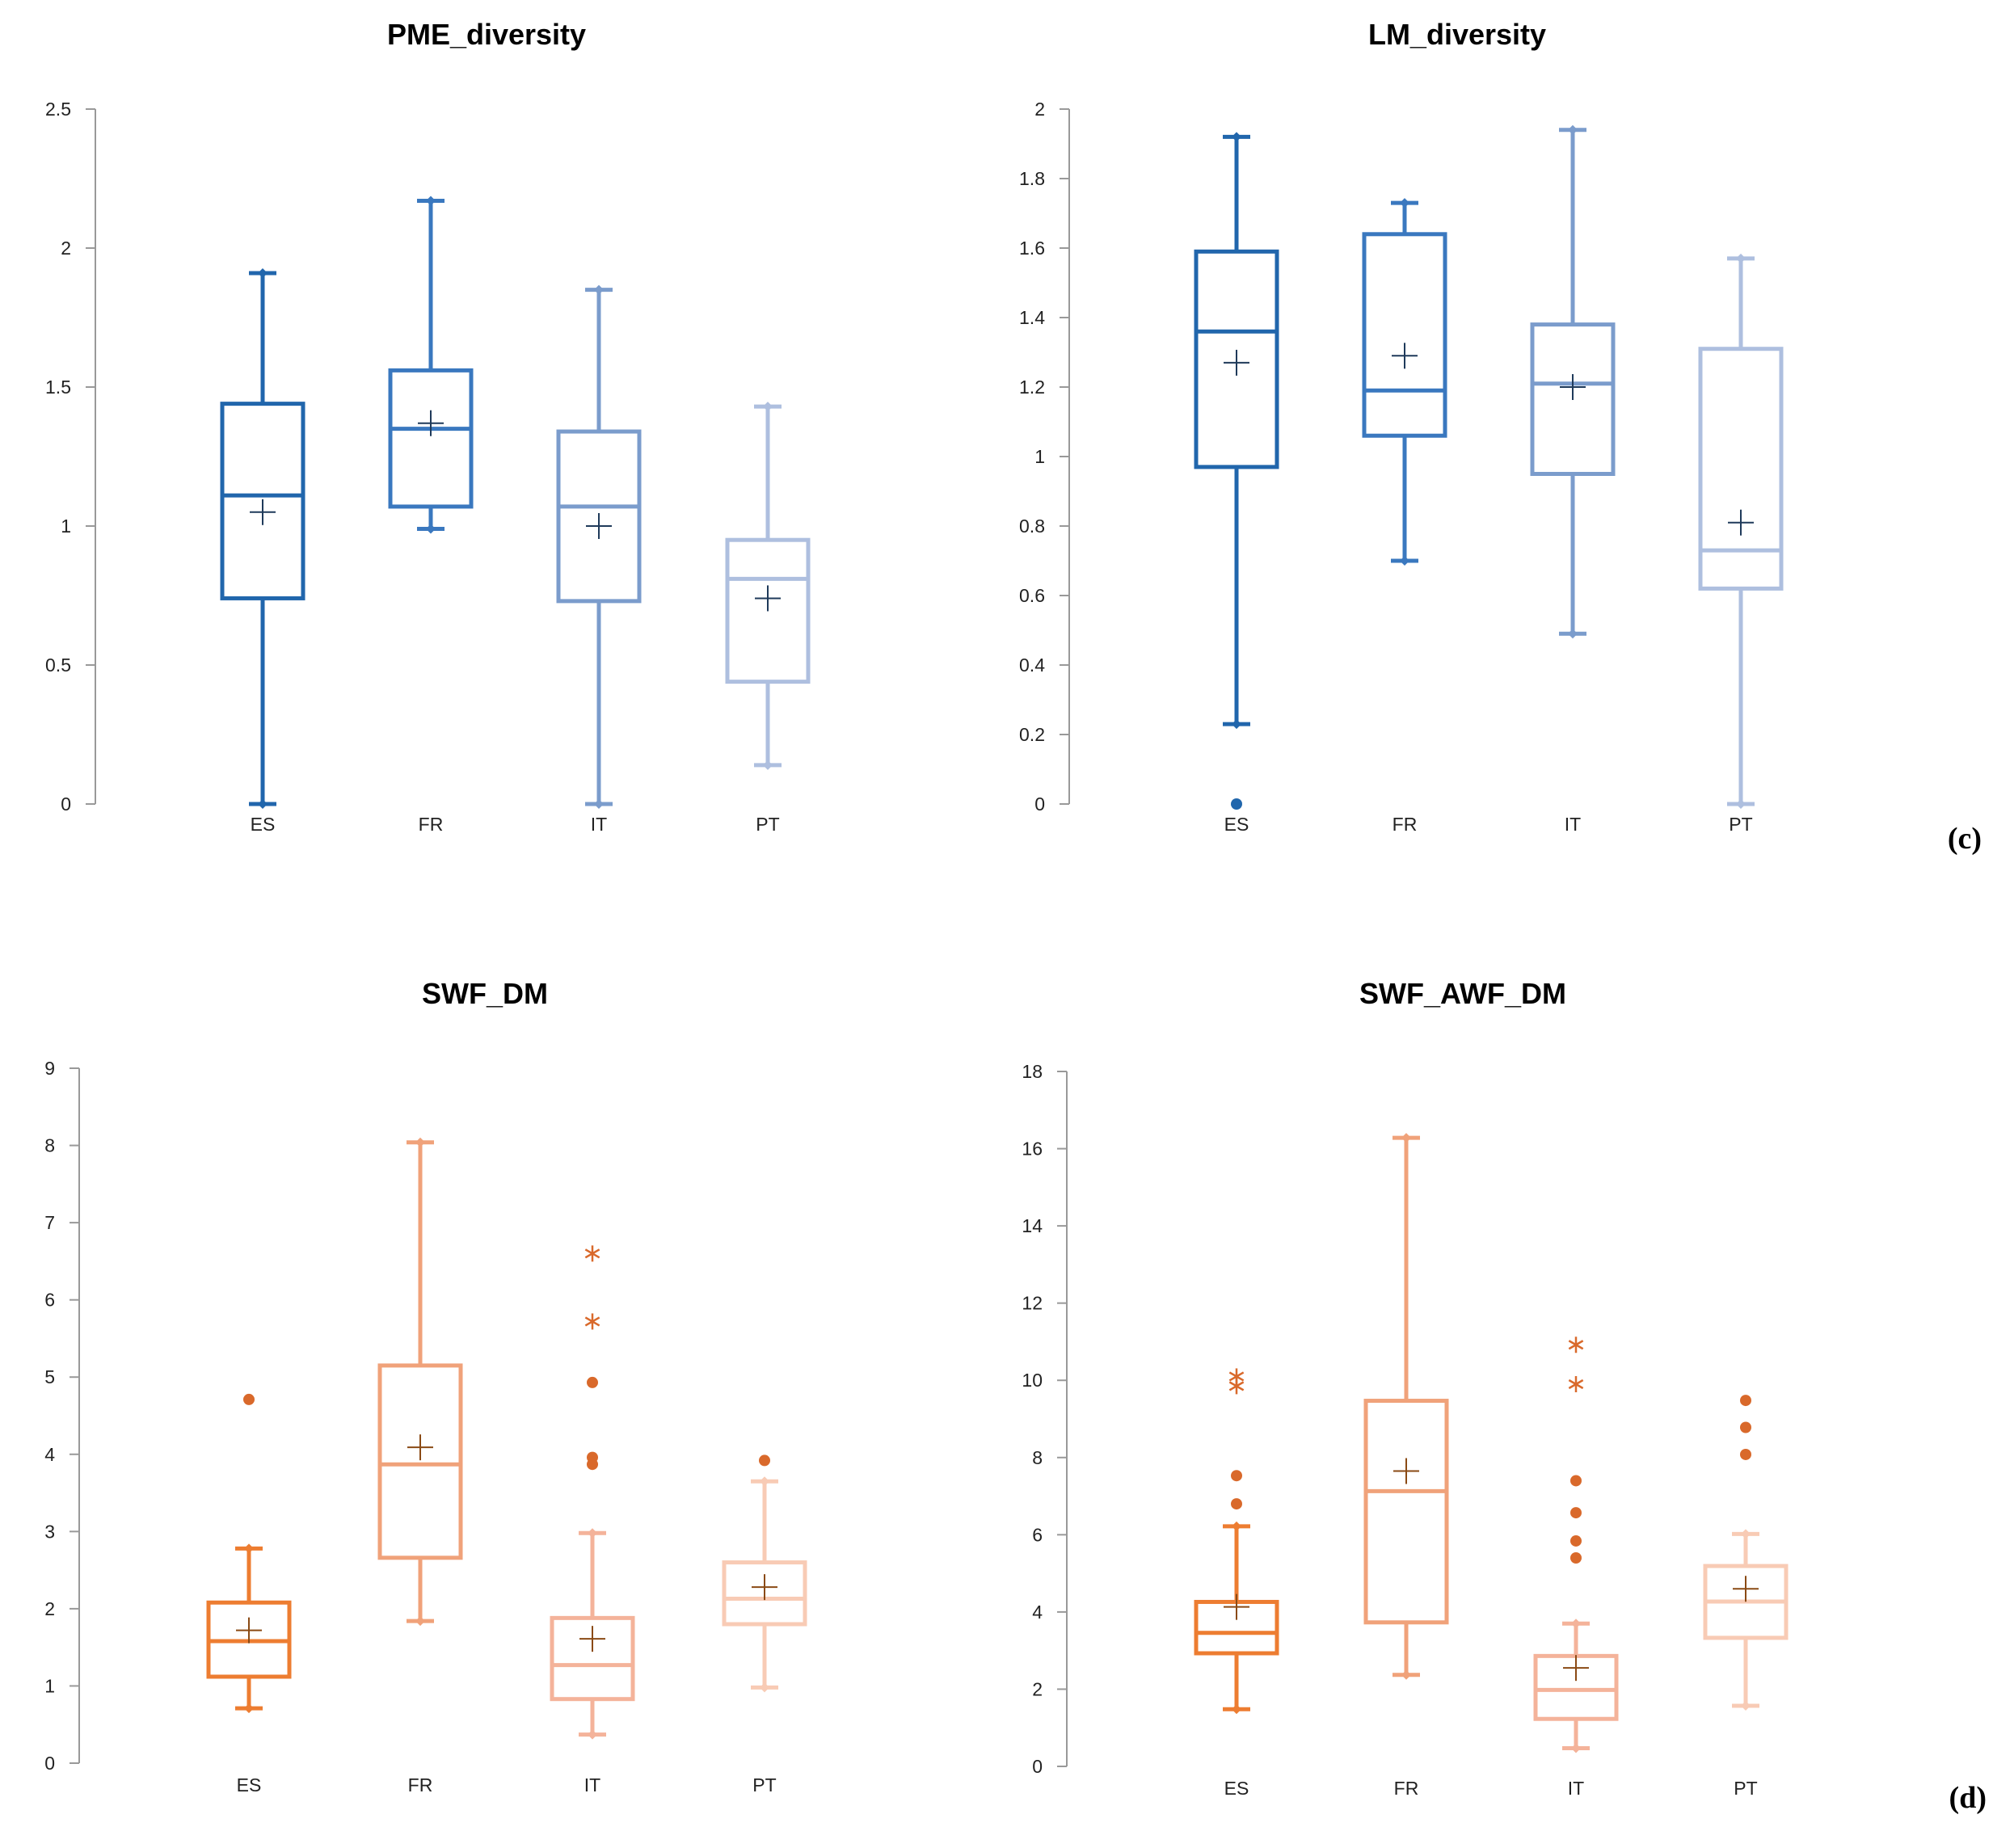 The image size is (2014, 1848). Describe the element at coordinates (1968, 1798) in the screenshot. I see `panel-label-d: (d)` at that location.